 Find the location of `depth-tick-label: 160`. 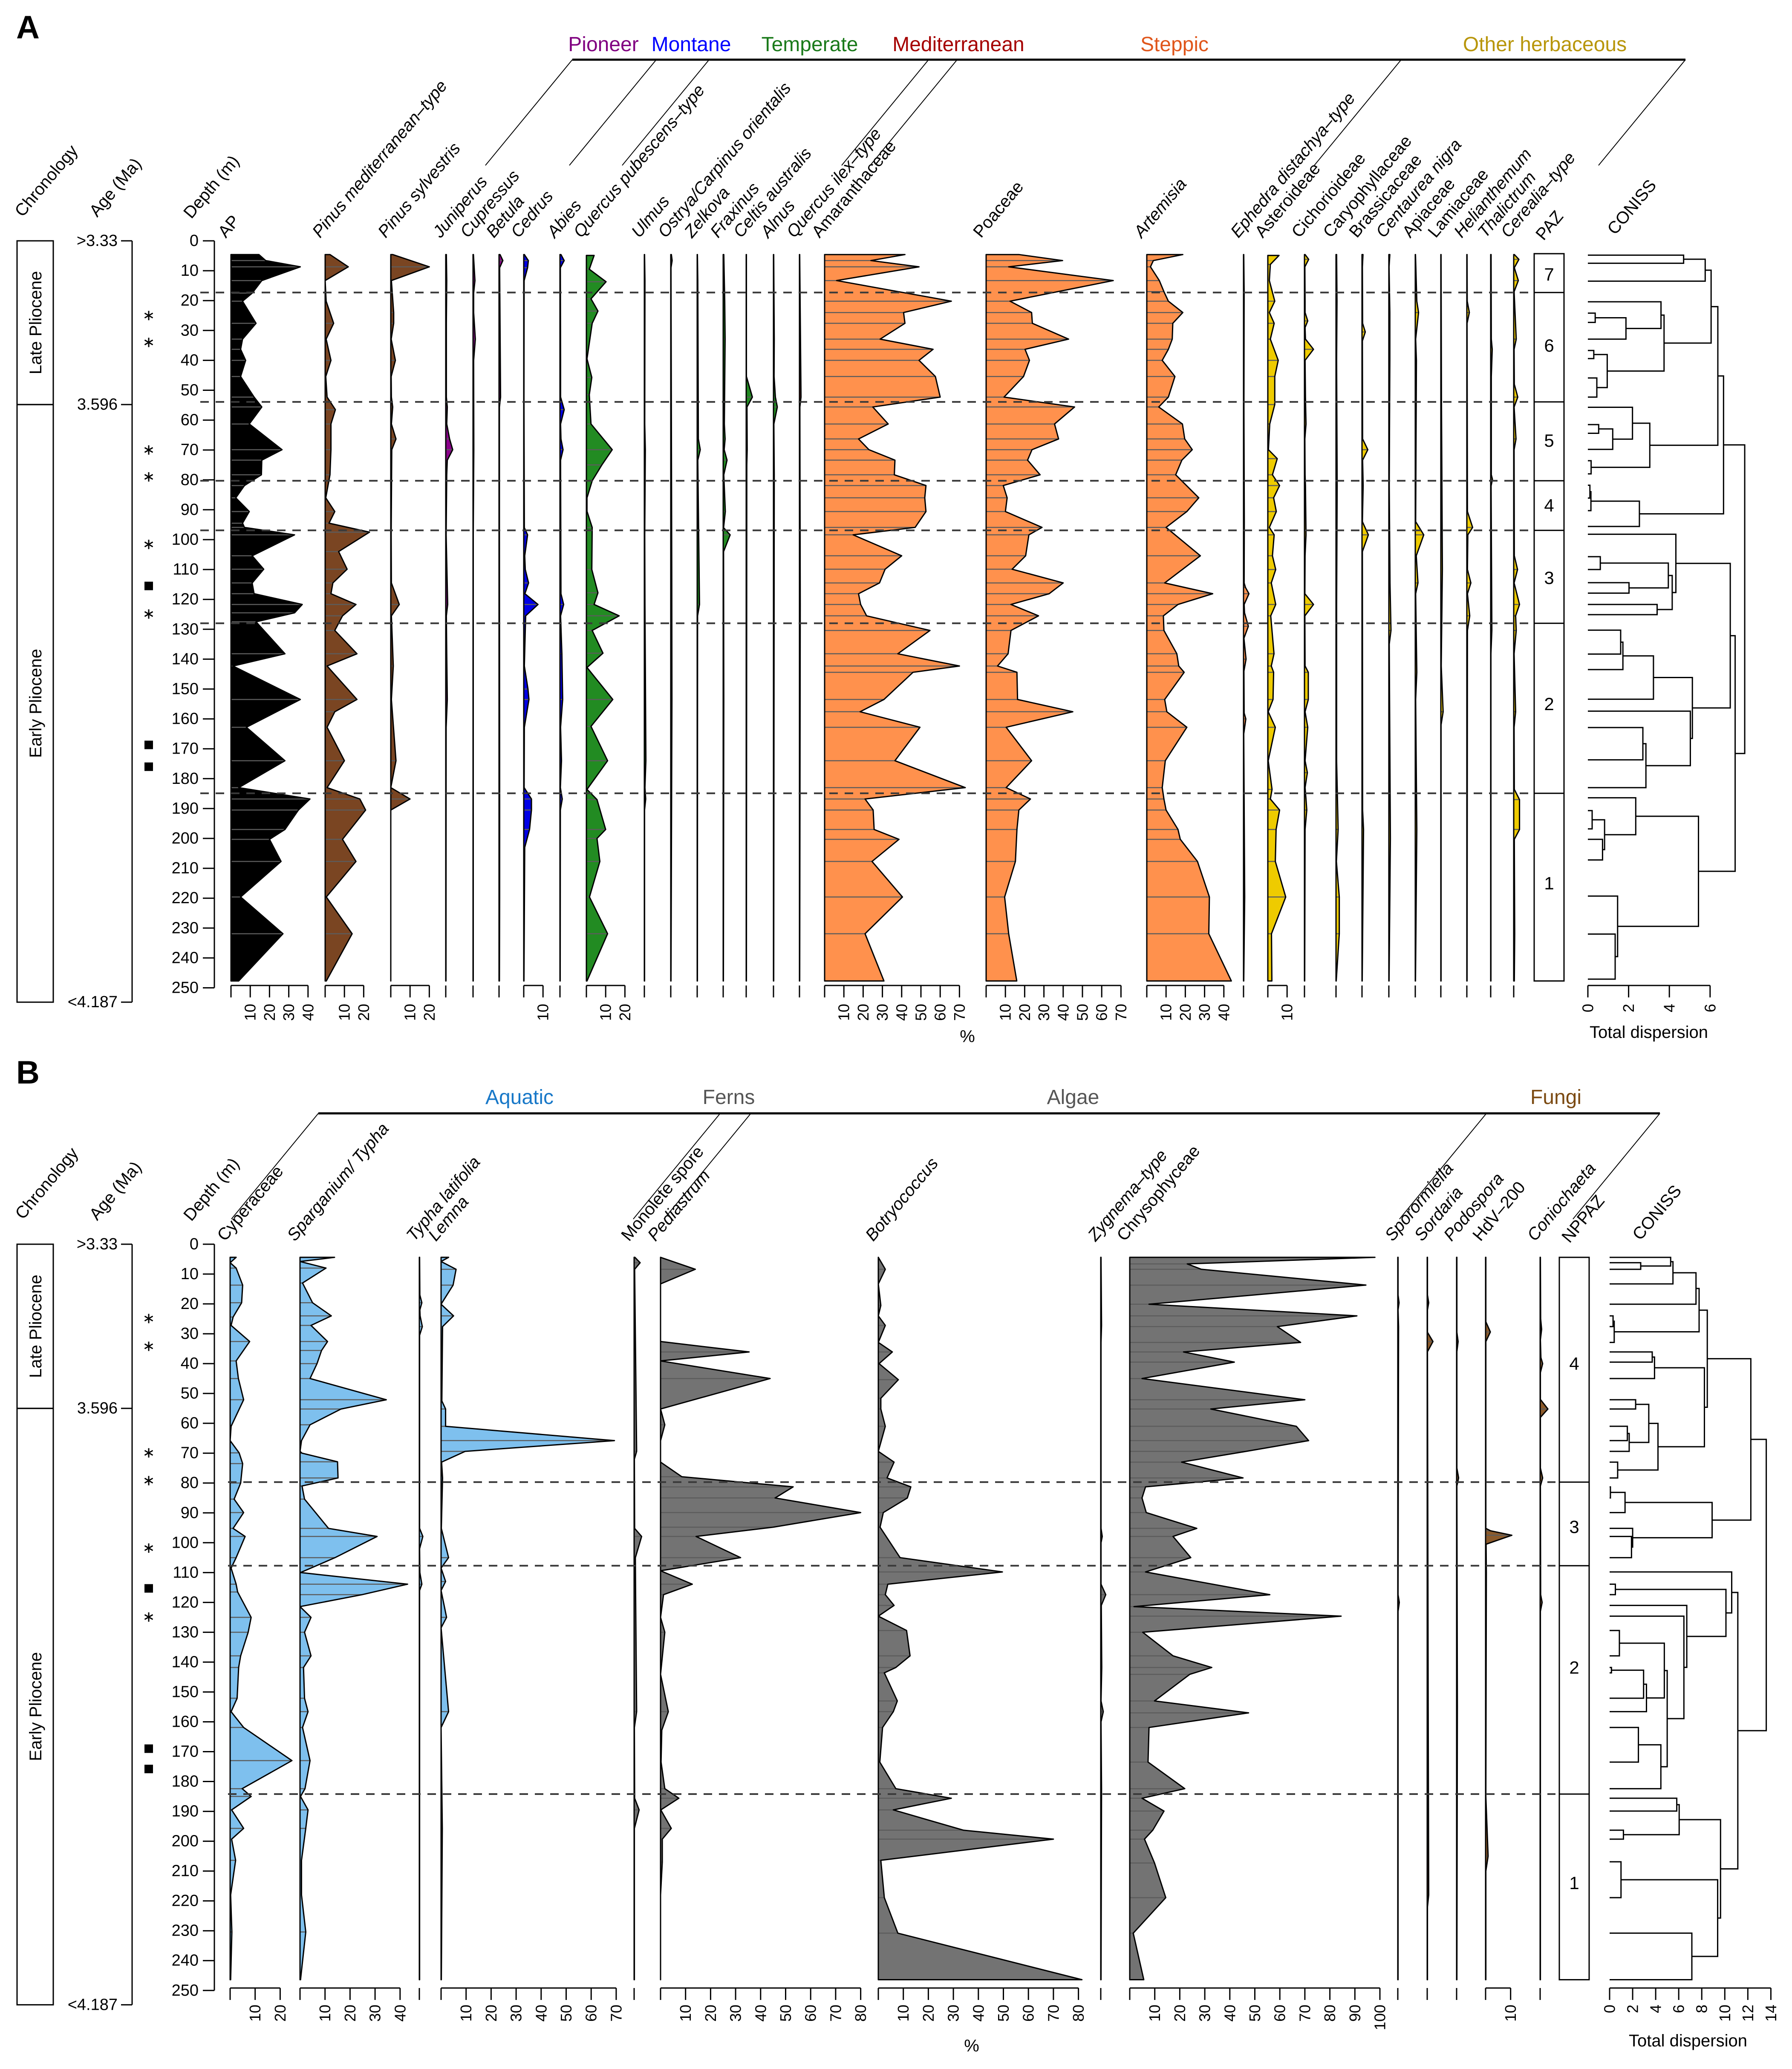

depth-tick-label: 160 is located at coordinates (185, 719).